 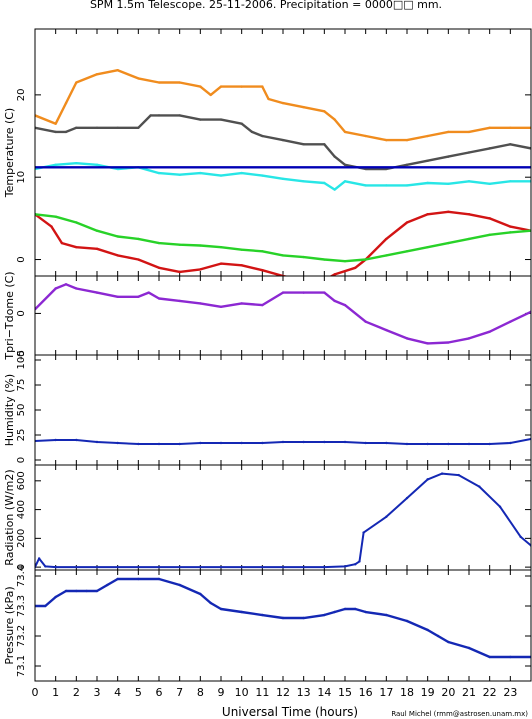 I want to click on y-tick-label: 20, so click(x=21, y=94).